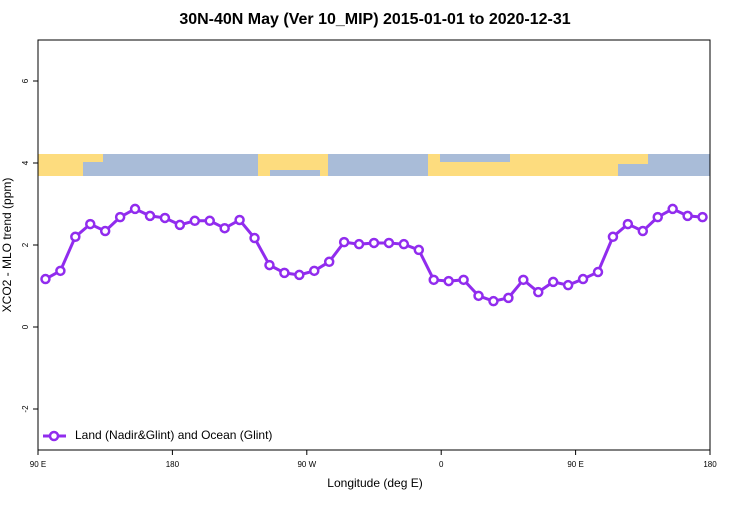 The height and width of the screenshot is (505, 750). Describe the element at coordinates (25, 162) in the screenshot. I see `y-tick-label: 4` at that location.